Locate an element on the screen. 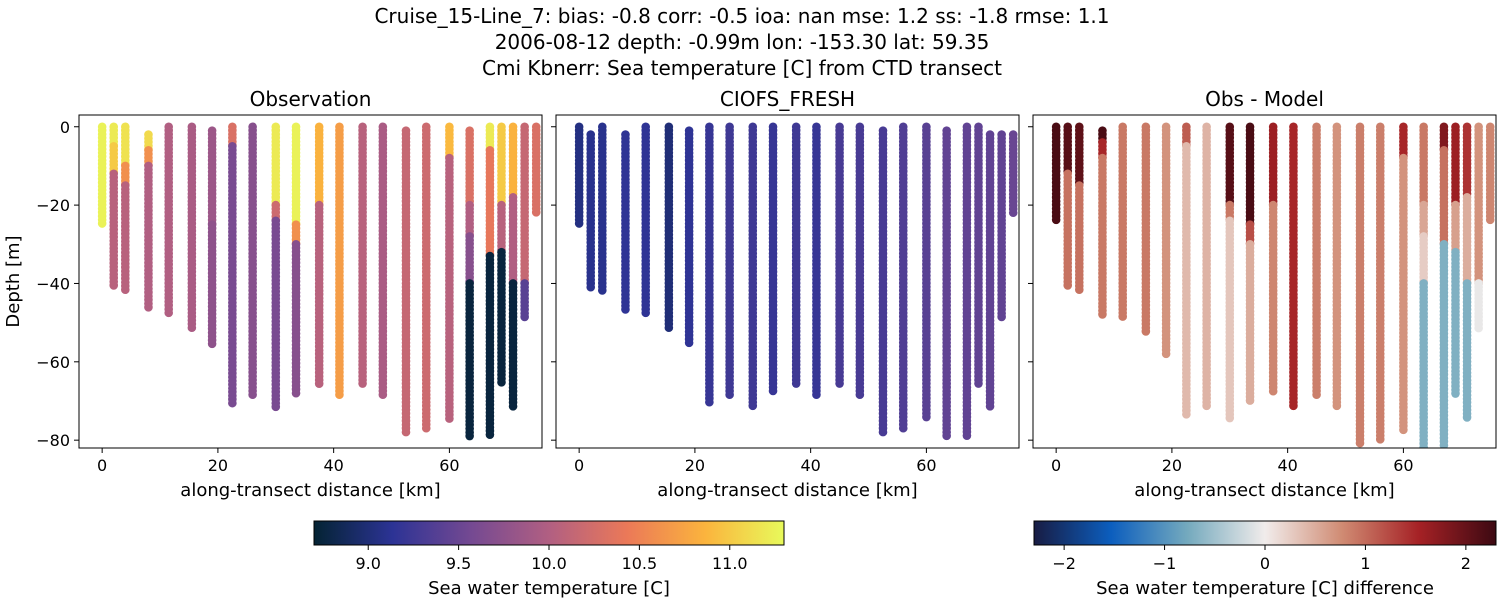 The image size is (1500, 600). colorbar-tick-label: 11.0 is located at coordinates (730, 563).